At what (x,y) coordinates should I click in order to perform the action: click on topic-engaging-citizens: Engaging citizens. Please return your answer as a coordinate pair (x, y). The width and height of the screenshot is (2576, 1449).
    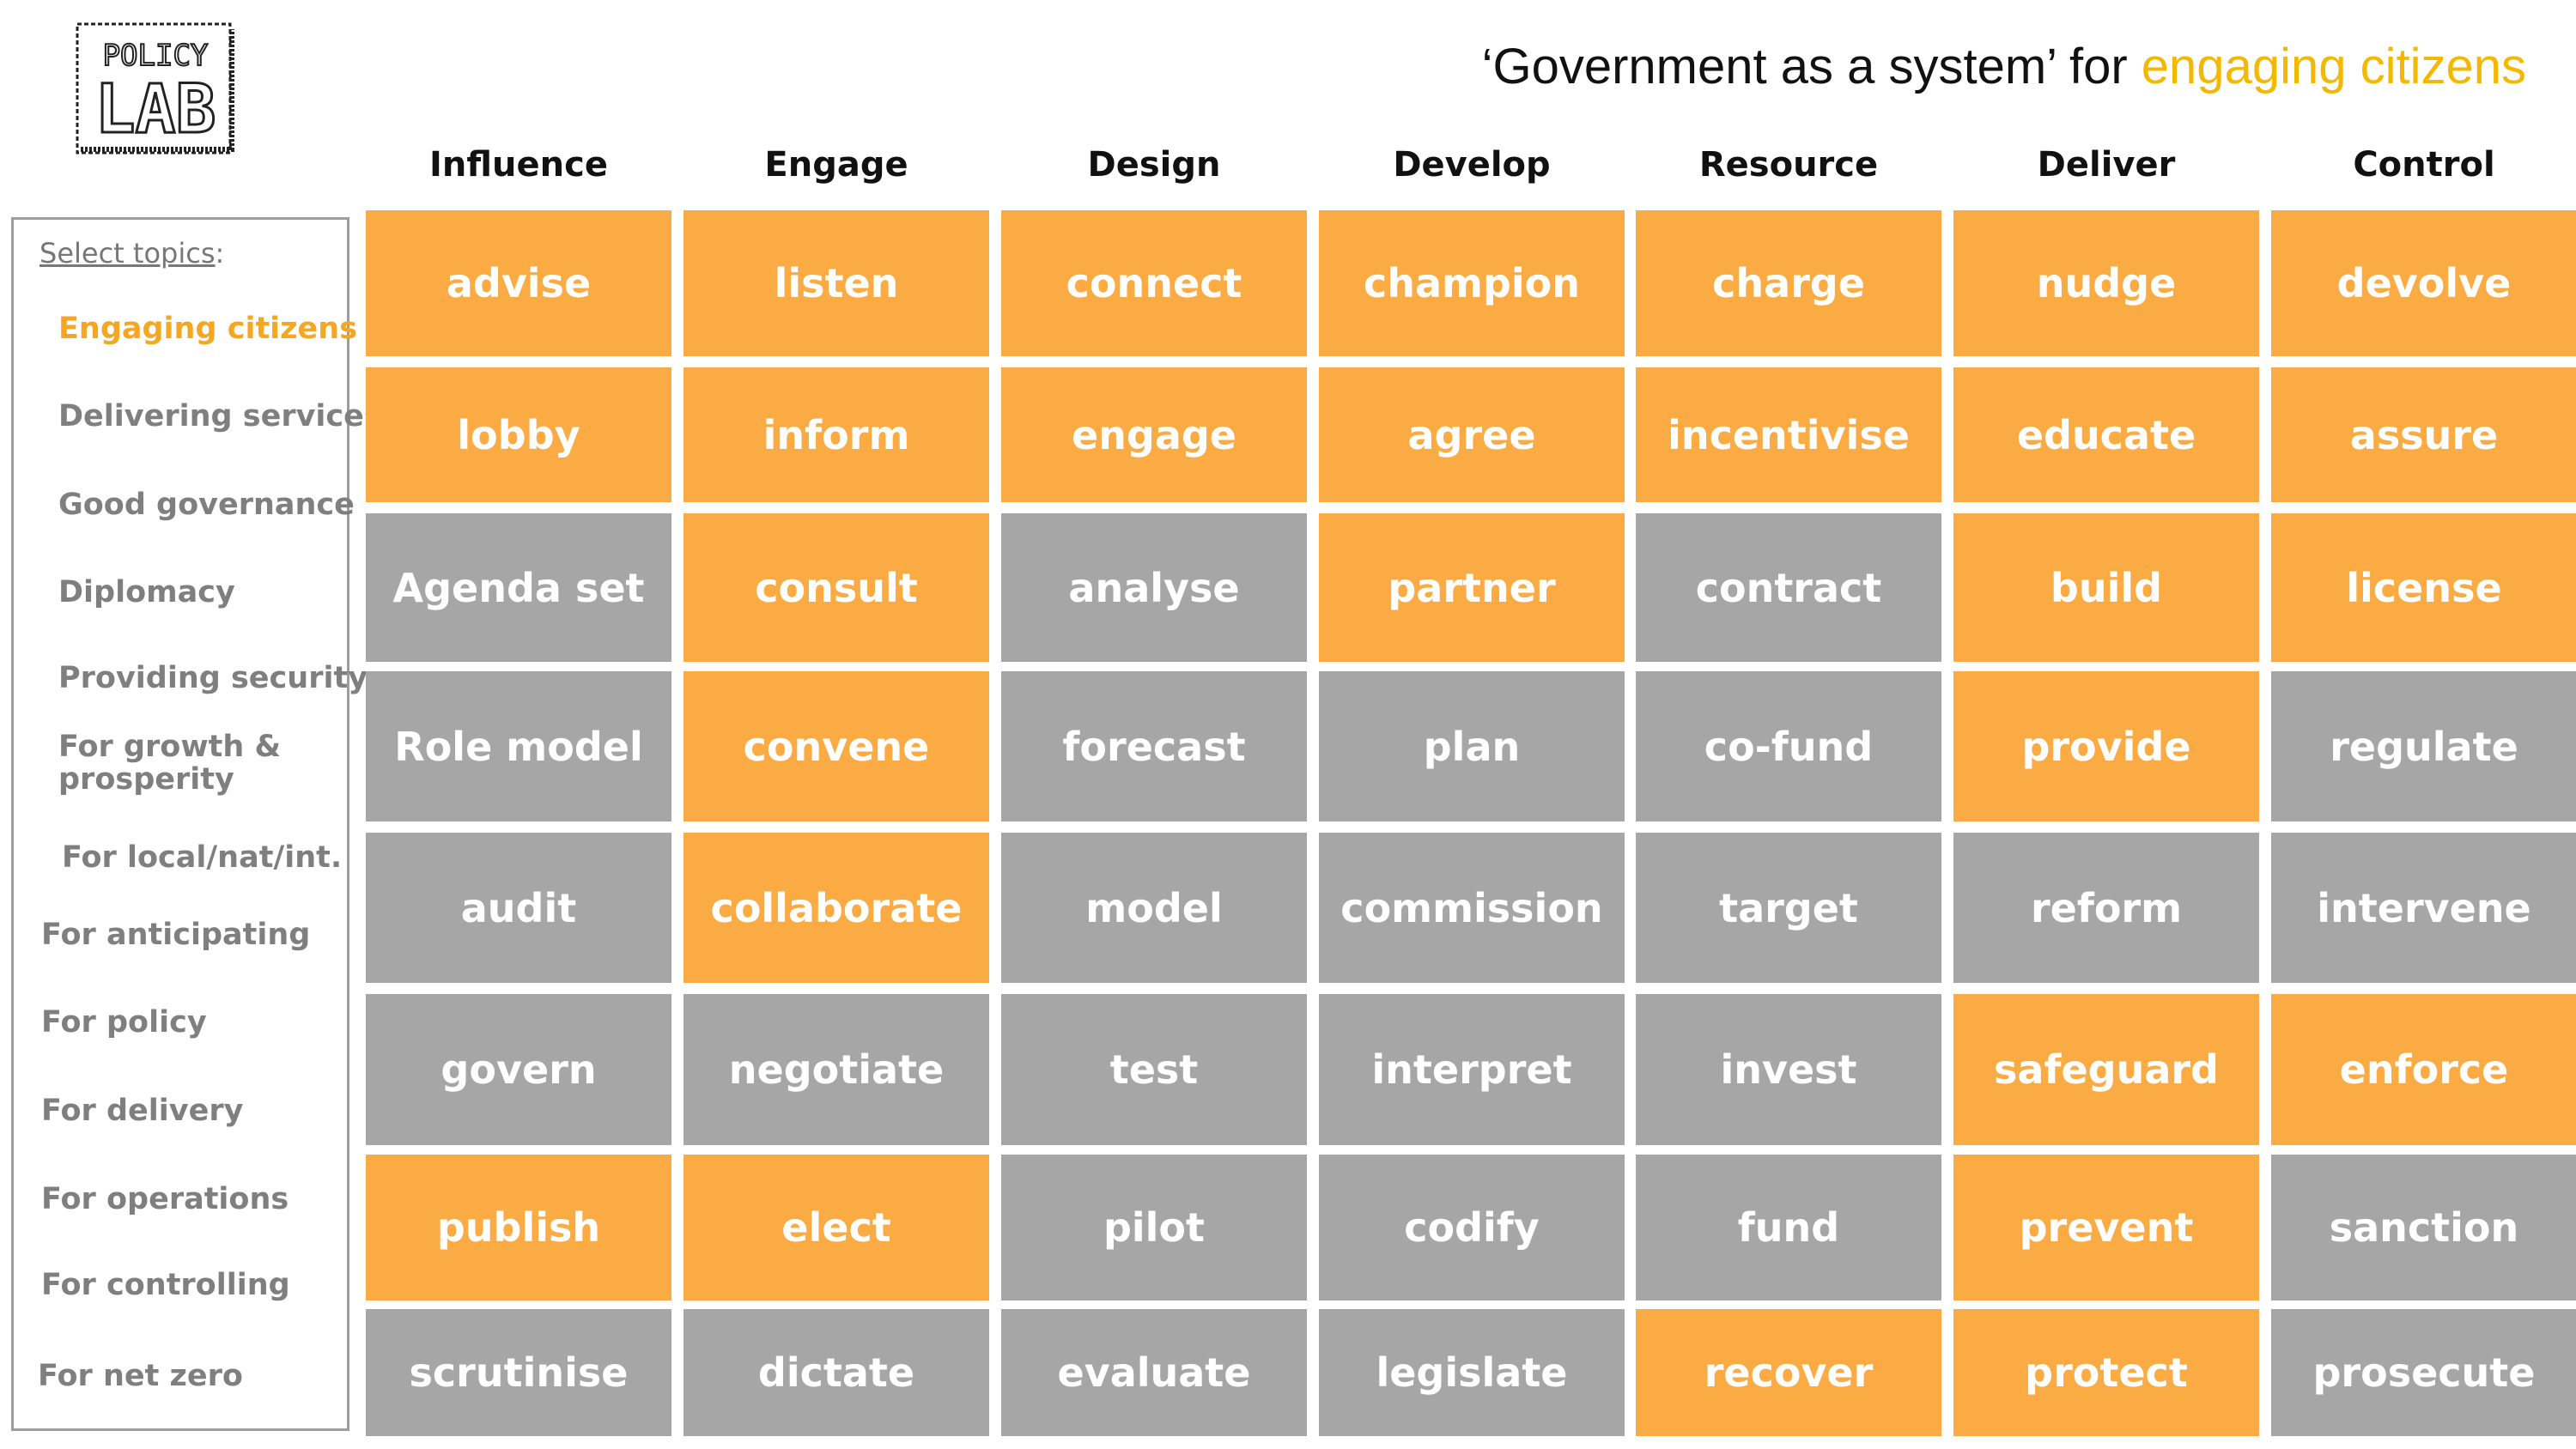
    Looking at the image, I should click on (208, 329).